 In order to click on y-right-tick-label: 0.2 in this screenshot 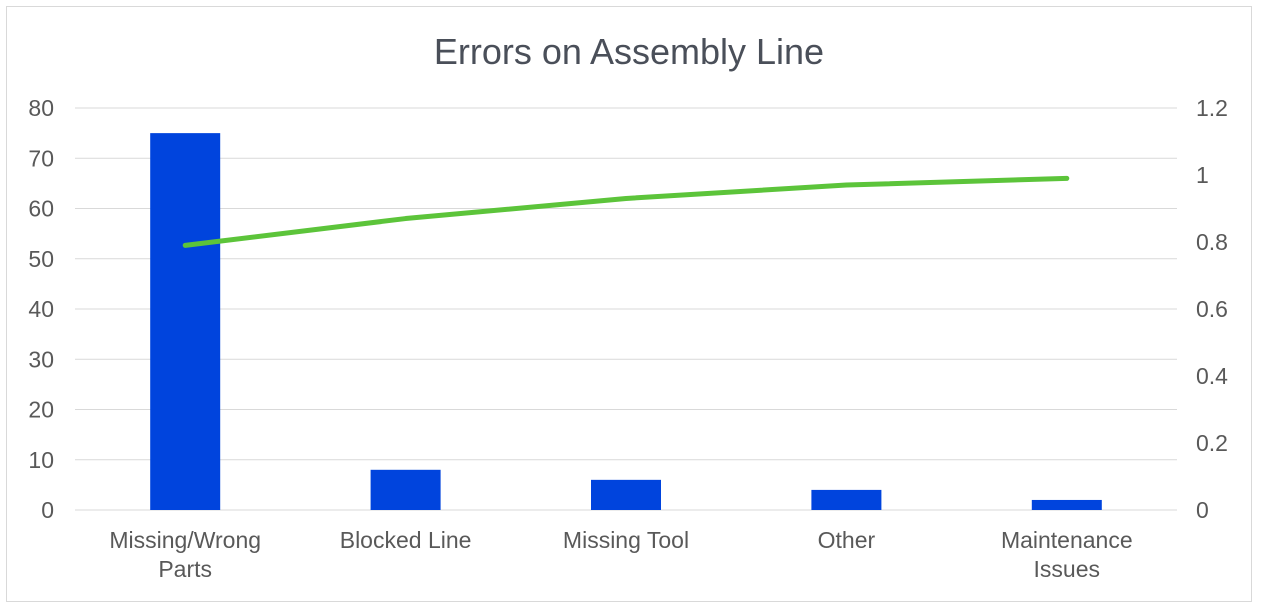, I will do `click(1212, 443)`.